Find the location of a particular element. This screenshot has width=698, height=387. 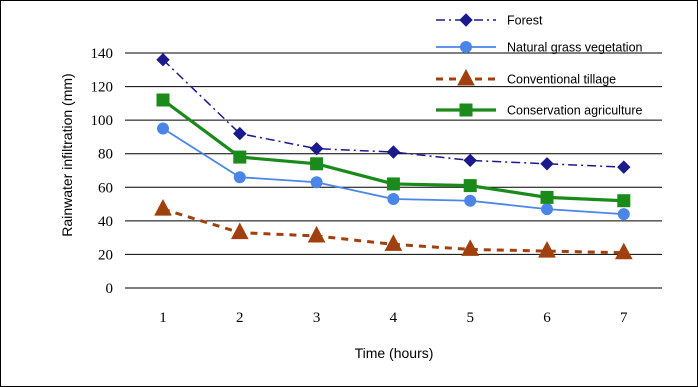

y-tick-label: 20 is located at coordinates (105, 255).